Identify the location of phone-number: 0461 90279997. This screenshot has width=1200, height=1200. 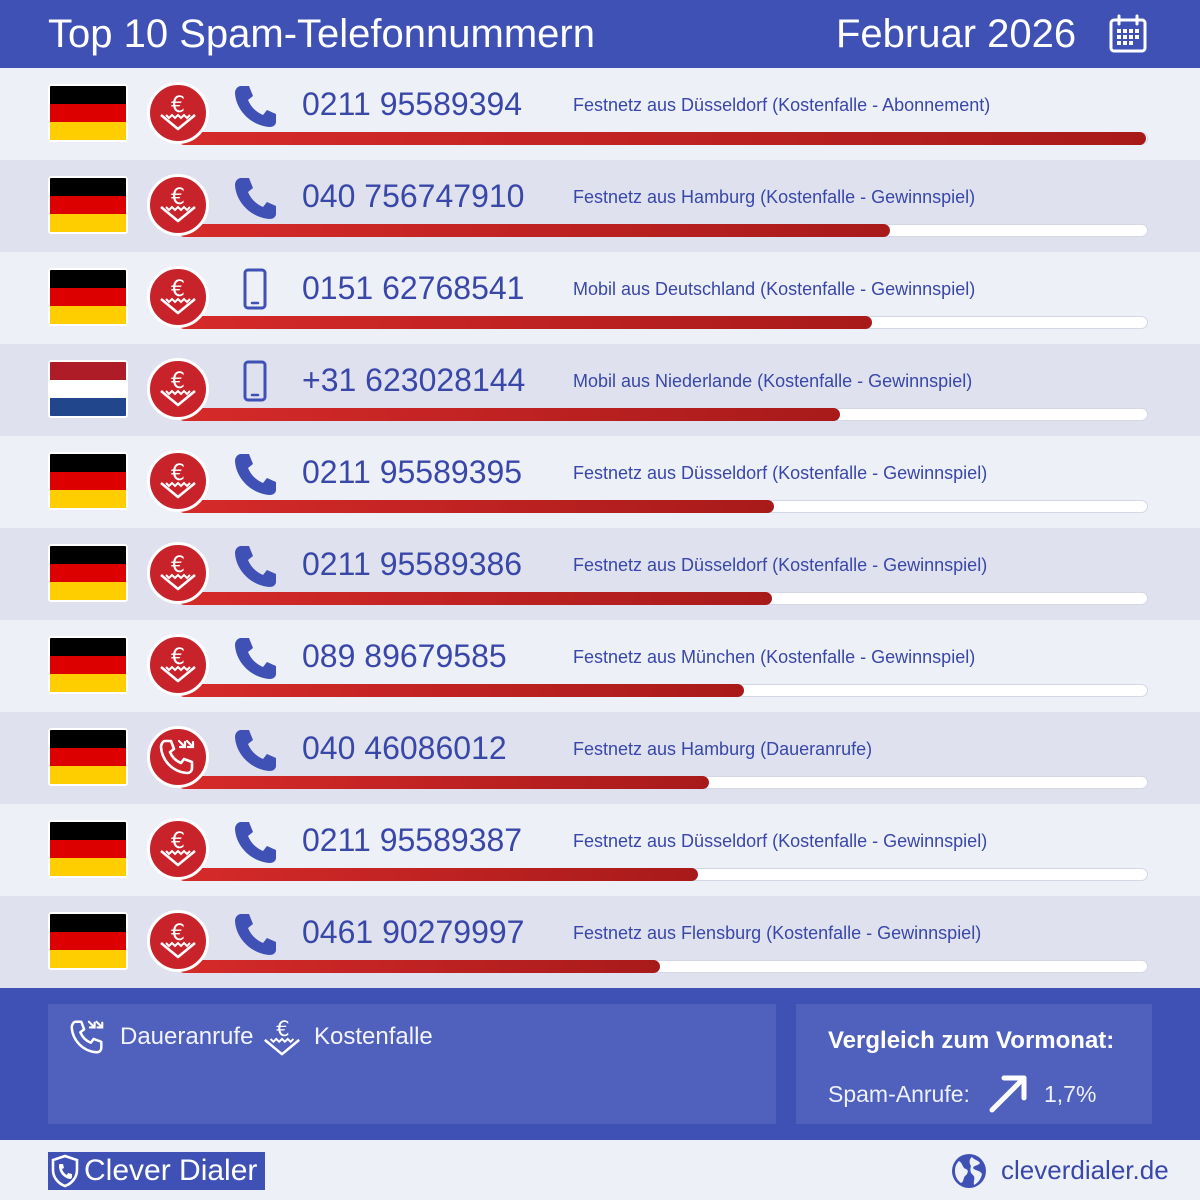
(413, 932).